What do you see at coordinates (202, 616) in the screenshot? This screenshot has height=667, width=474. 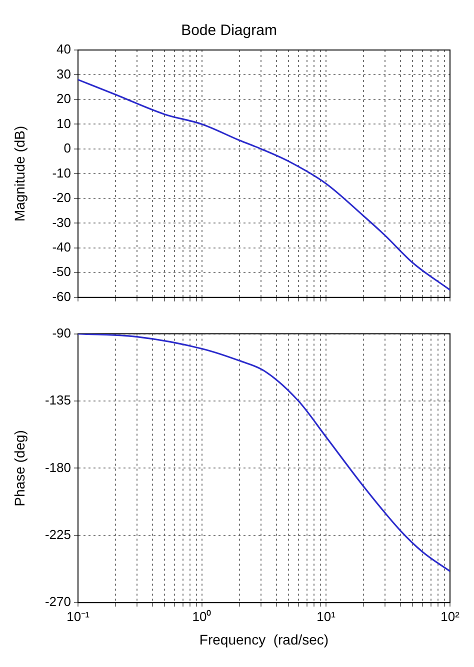 I see `x-tick-label: 10⁰` at bounding box center [202, 616].